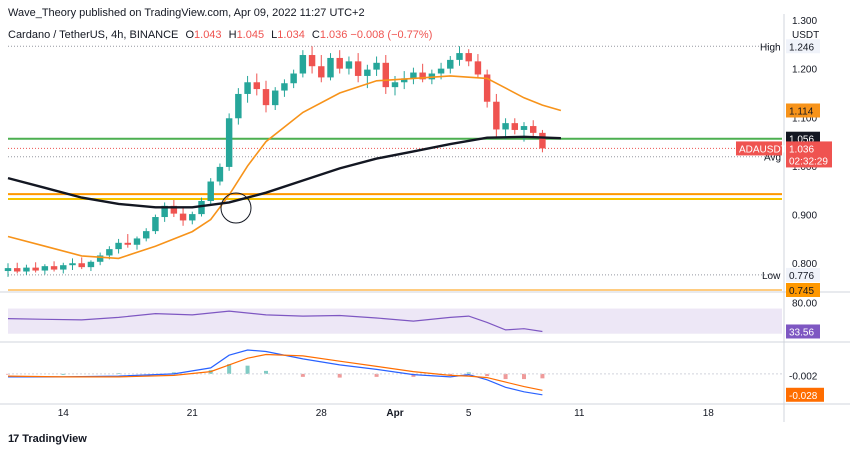  Describe the element at coordinates (333, 35) in the screenshot. I see `close-value: 1.036` at that location.